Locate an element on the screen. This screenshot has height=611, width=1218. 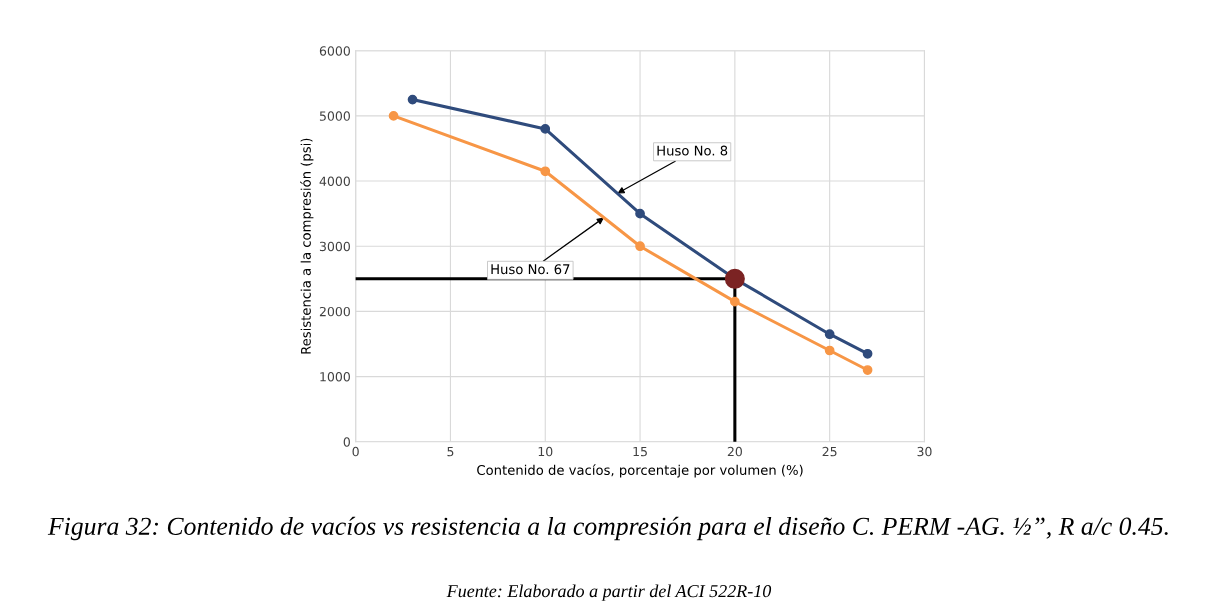
y-tick-label: 6000 is located at coordinates (334, 51).